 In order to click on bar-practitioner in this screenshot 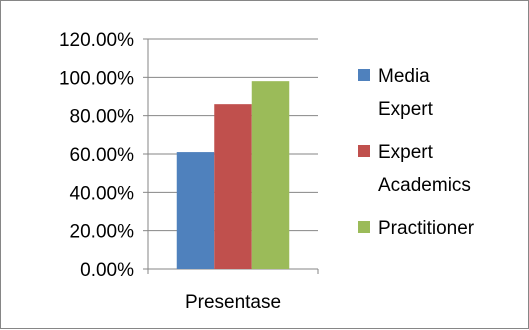, I will do `click(270, 175)`.